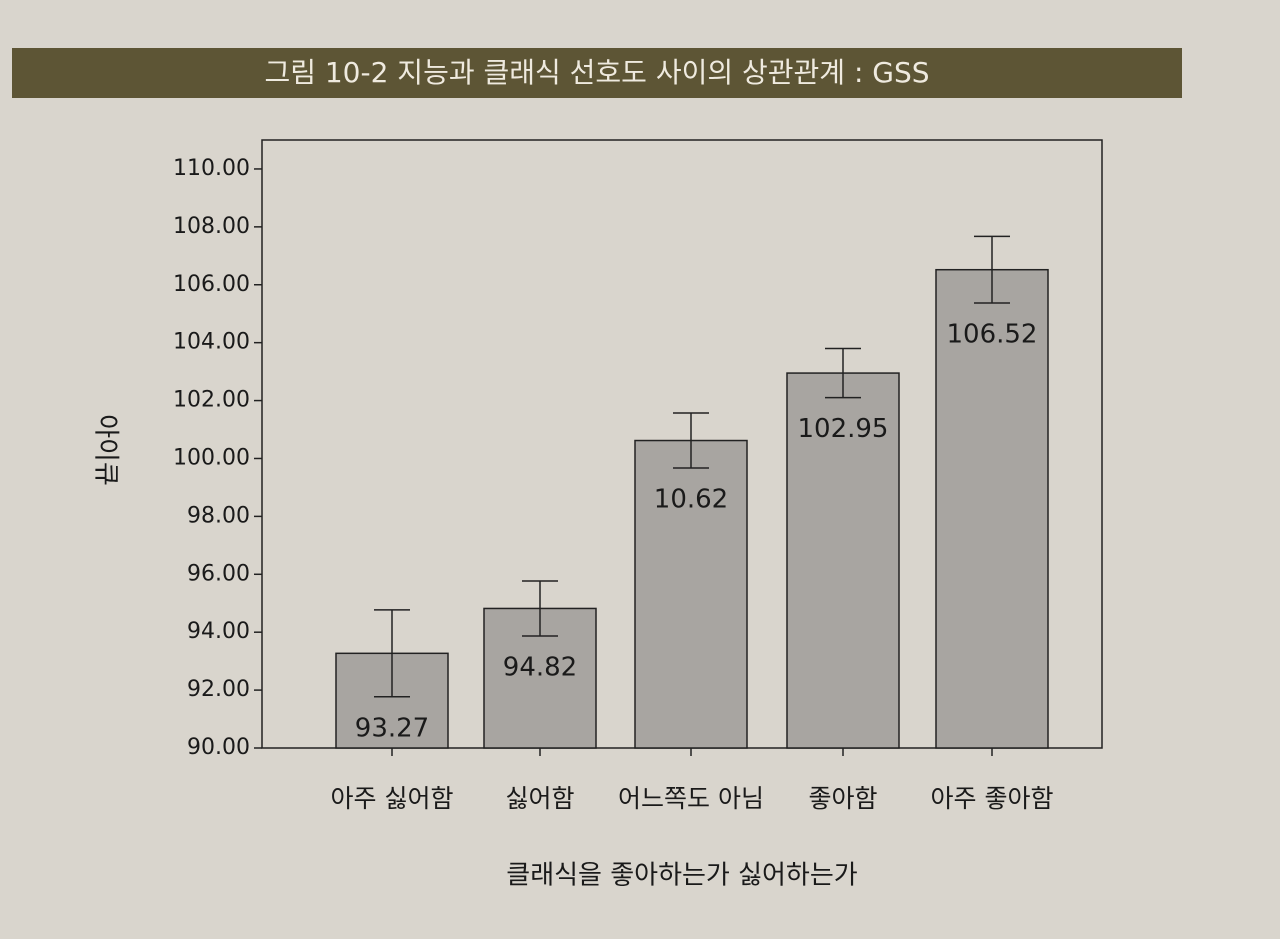 This screenshot has width=1280, height=939. I want to click on x-tick-label: 아주 좋아함, so click(992, 798).